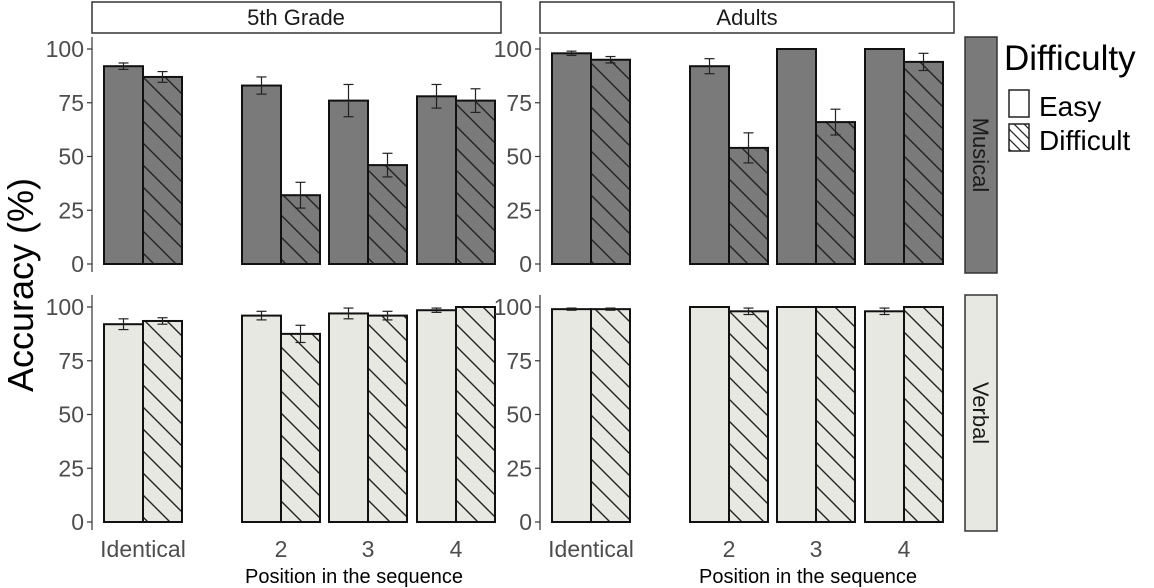  I want to click on legend-label-difficult: Difficult, so click(1085, 140).